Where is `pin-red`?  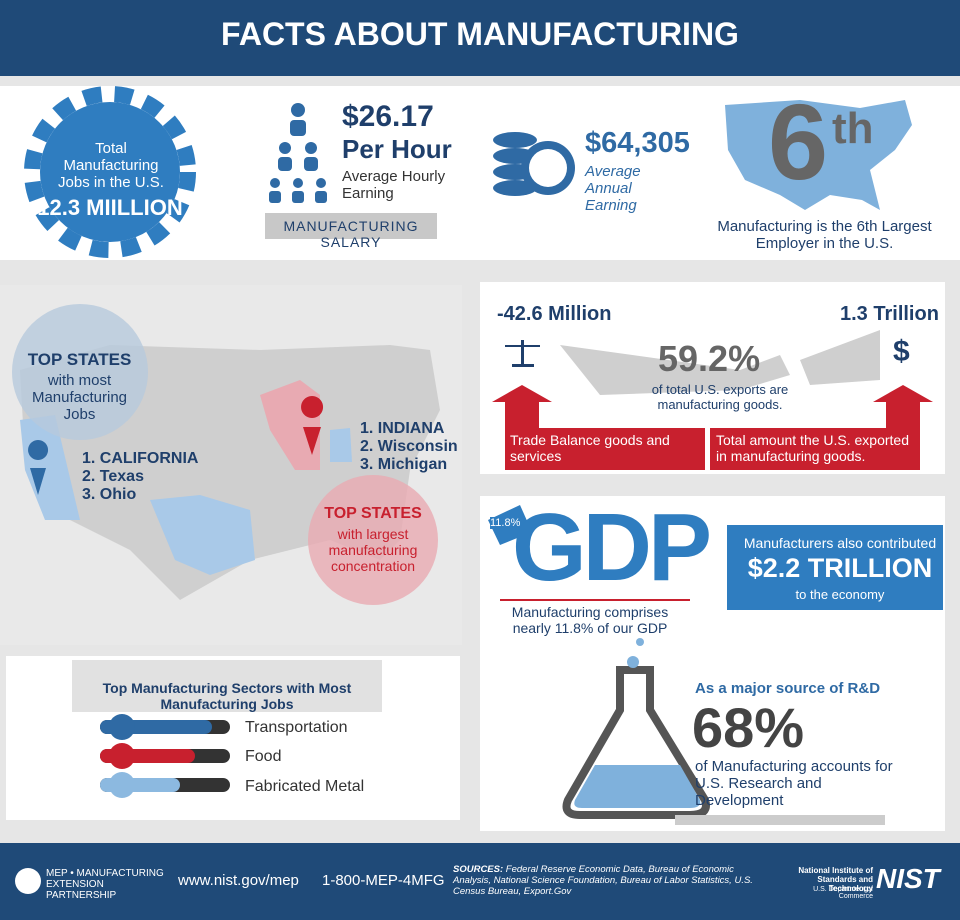 pin-red is located at coordinates (312, 425).